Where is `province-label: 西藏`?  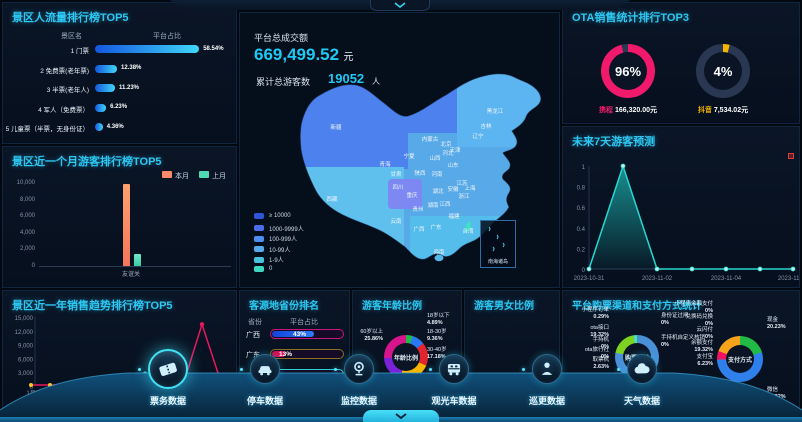 province-label: 西藏 is located at coordinates (332, 199).